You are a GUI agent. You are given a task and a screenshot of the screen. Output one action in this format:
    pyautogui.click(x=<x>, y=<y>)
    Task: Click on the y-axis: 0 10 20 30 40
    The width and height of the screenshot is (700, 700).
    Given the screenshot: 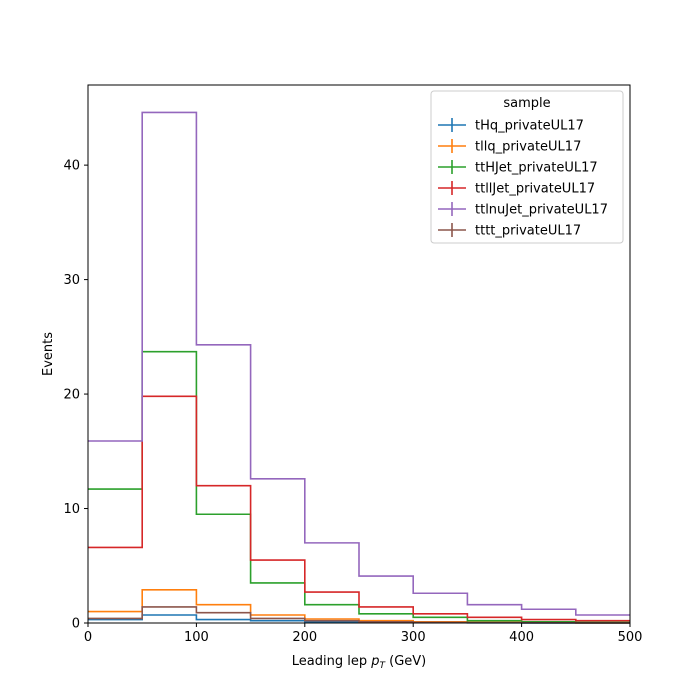 What is the action you would take?
    pyautogui.click(x=75, y=395)
    